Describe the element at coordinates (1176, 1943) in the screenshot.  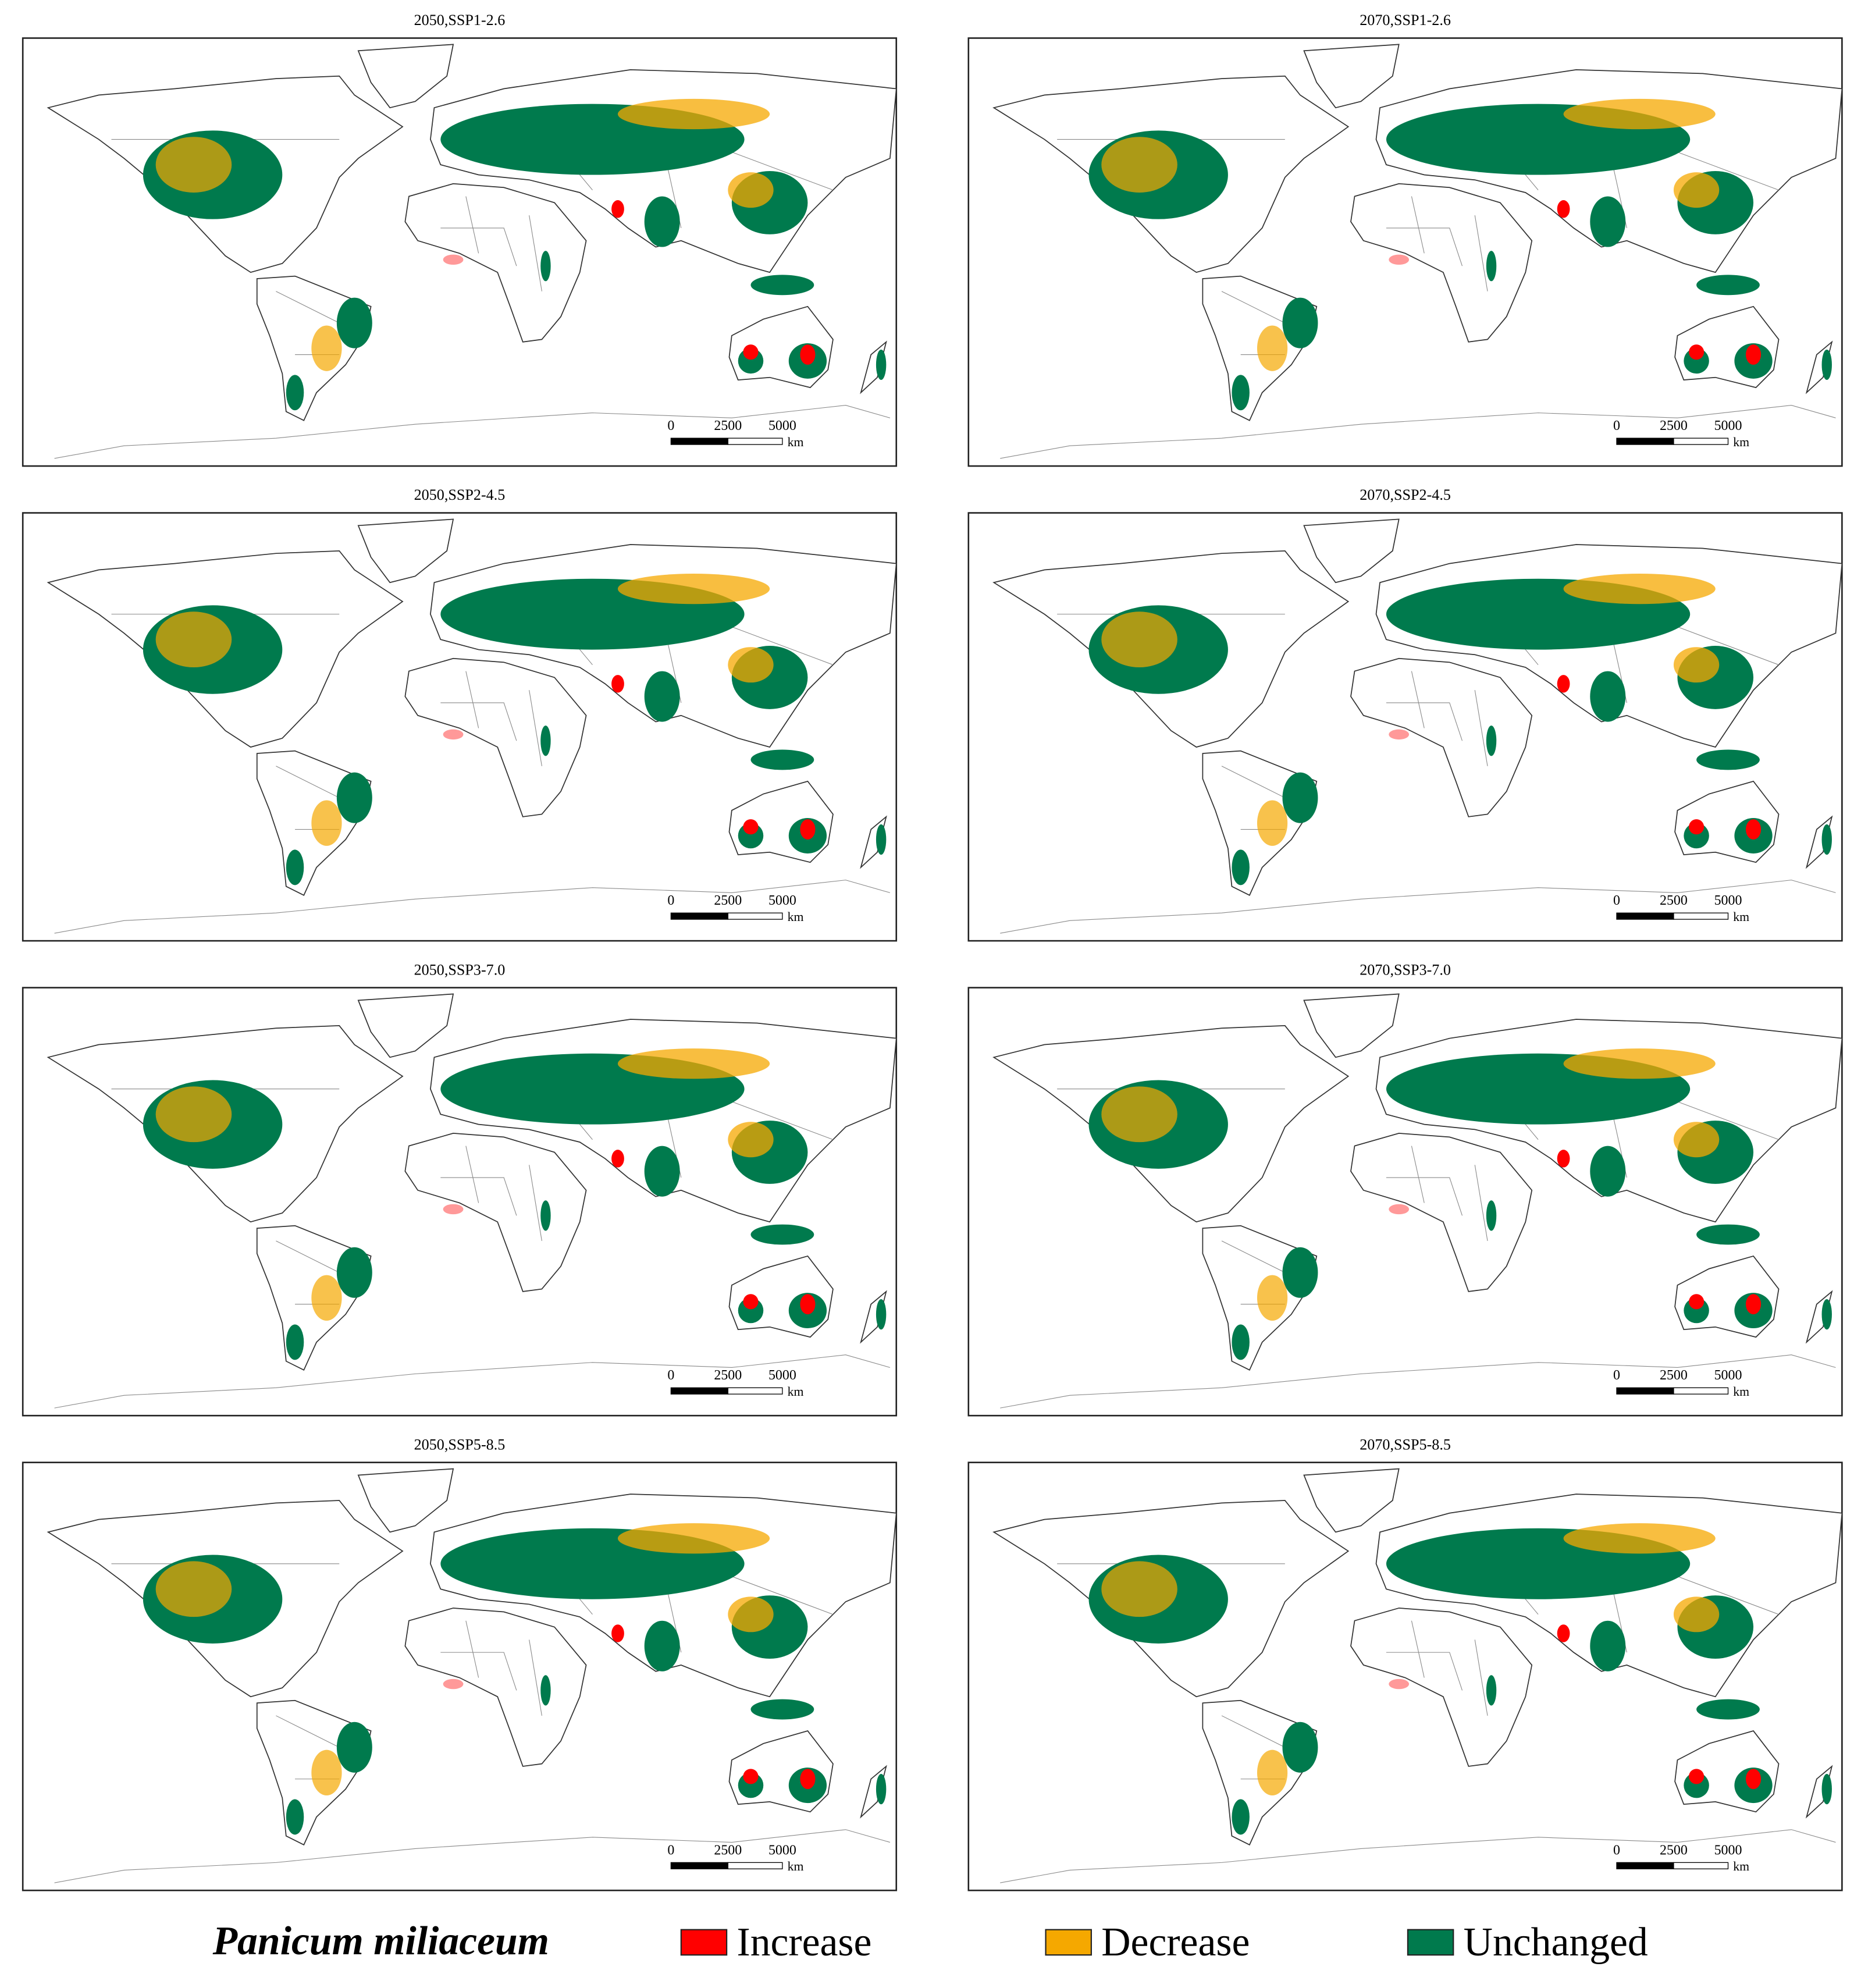
I see `legend-label: Decrease` at that location.